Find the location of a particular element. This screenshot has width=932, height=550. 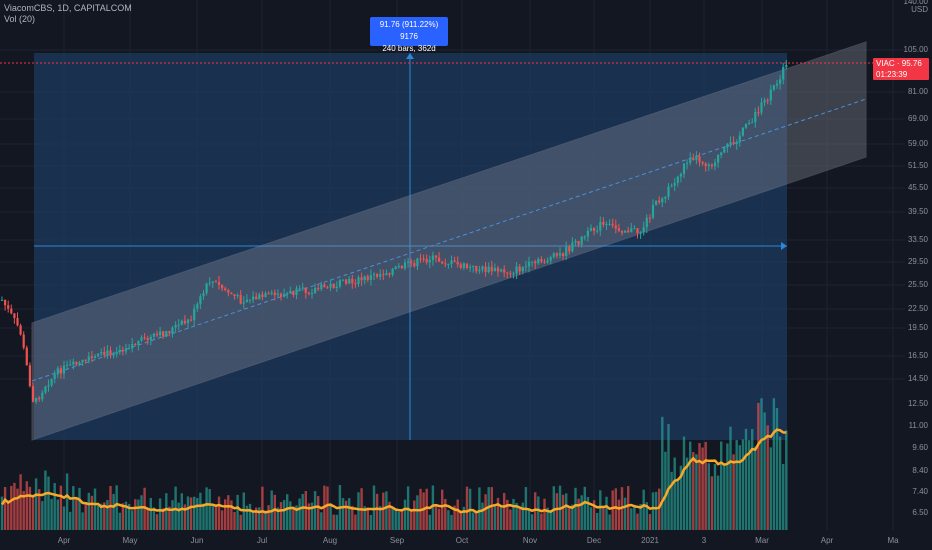

time-tick: May is located at coordinates (130, 540).